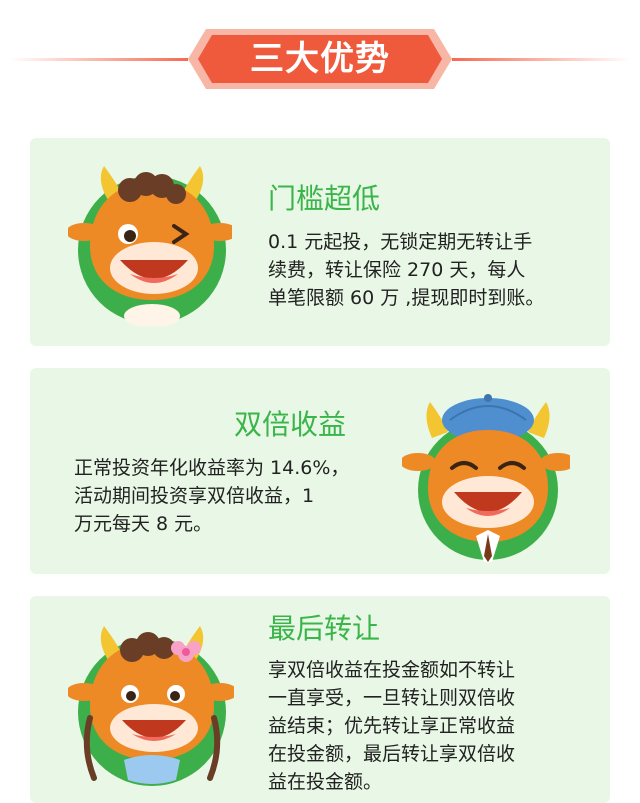 Image resolution: width=640 pixels, height=803 pixels. What do you see at coordinates (392, 670) in the screenshot?
I see `text-line: 享双倍收益在投金额如不转让` at bounding box center [392, 670].